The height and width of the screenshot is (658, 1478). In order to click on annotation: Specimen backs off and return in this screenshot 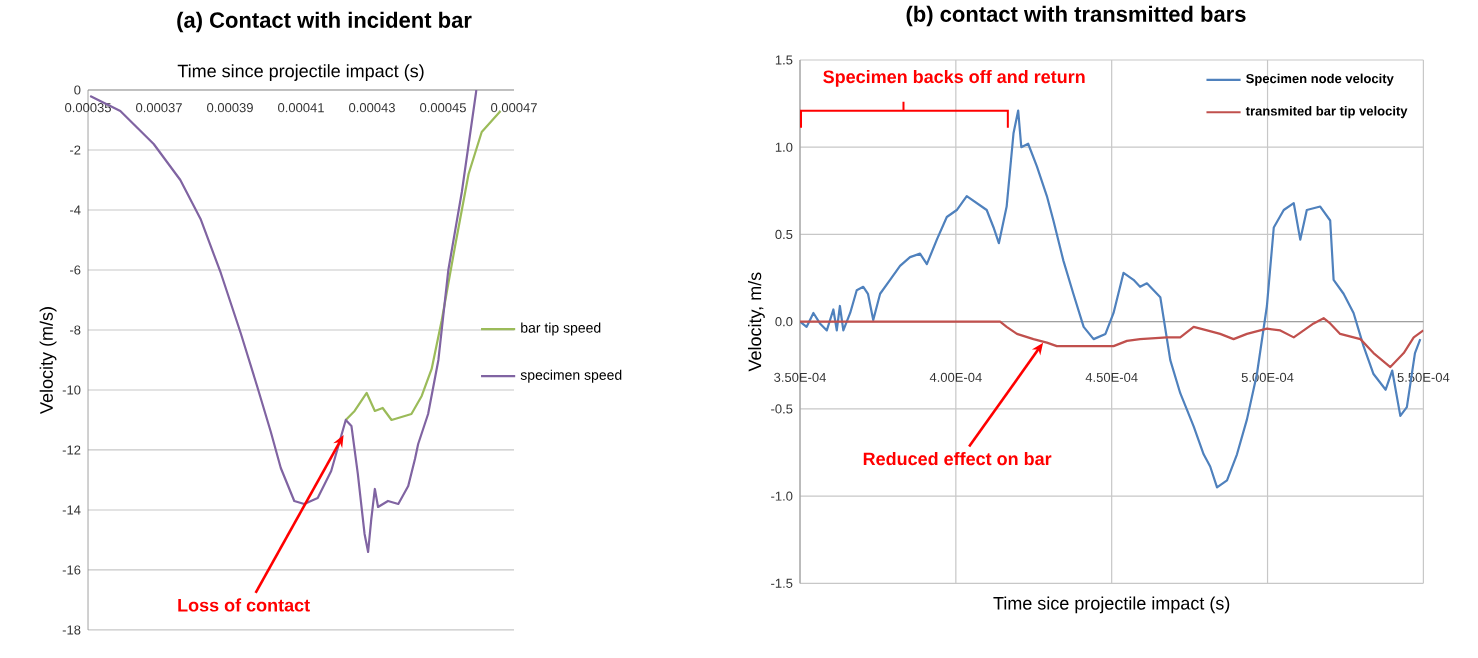, I will do `click(954, 78)`.